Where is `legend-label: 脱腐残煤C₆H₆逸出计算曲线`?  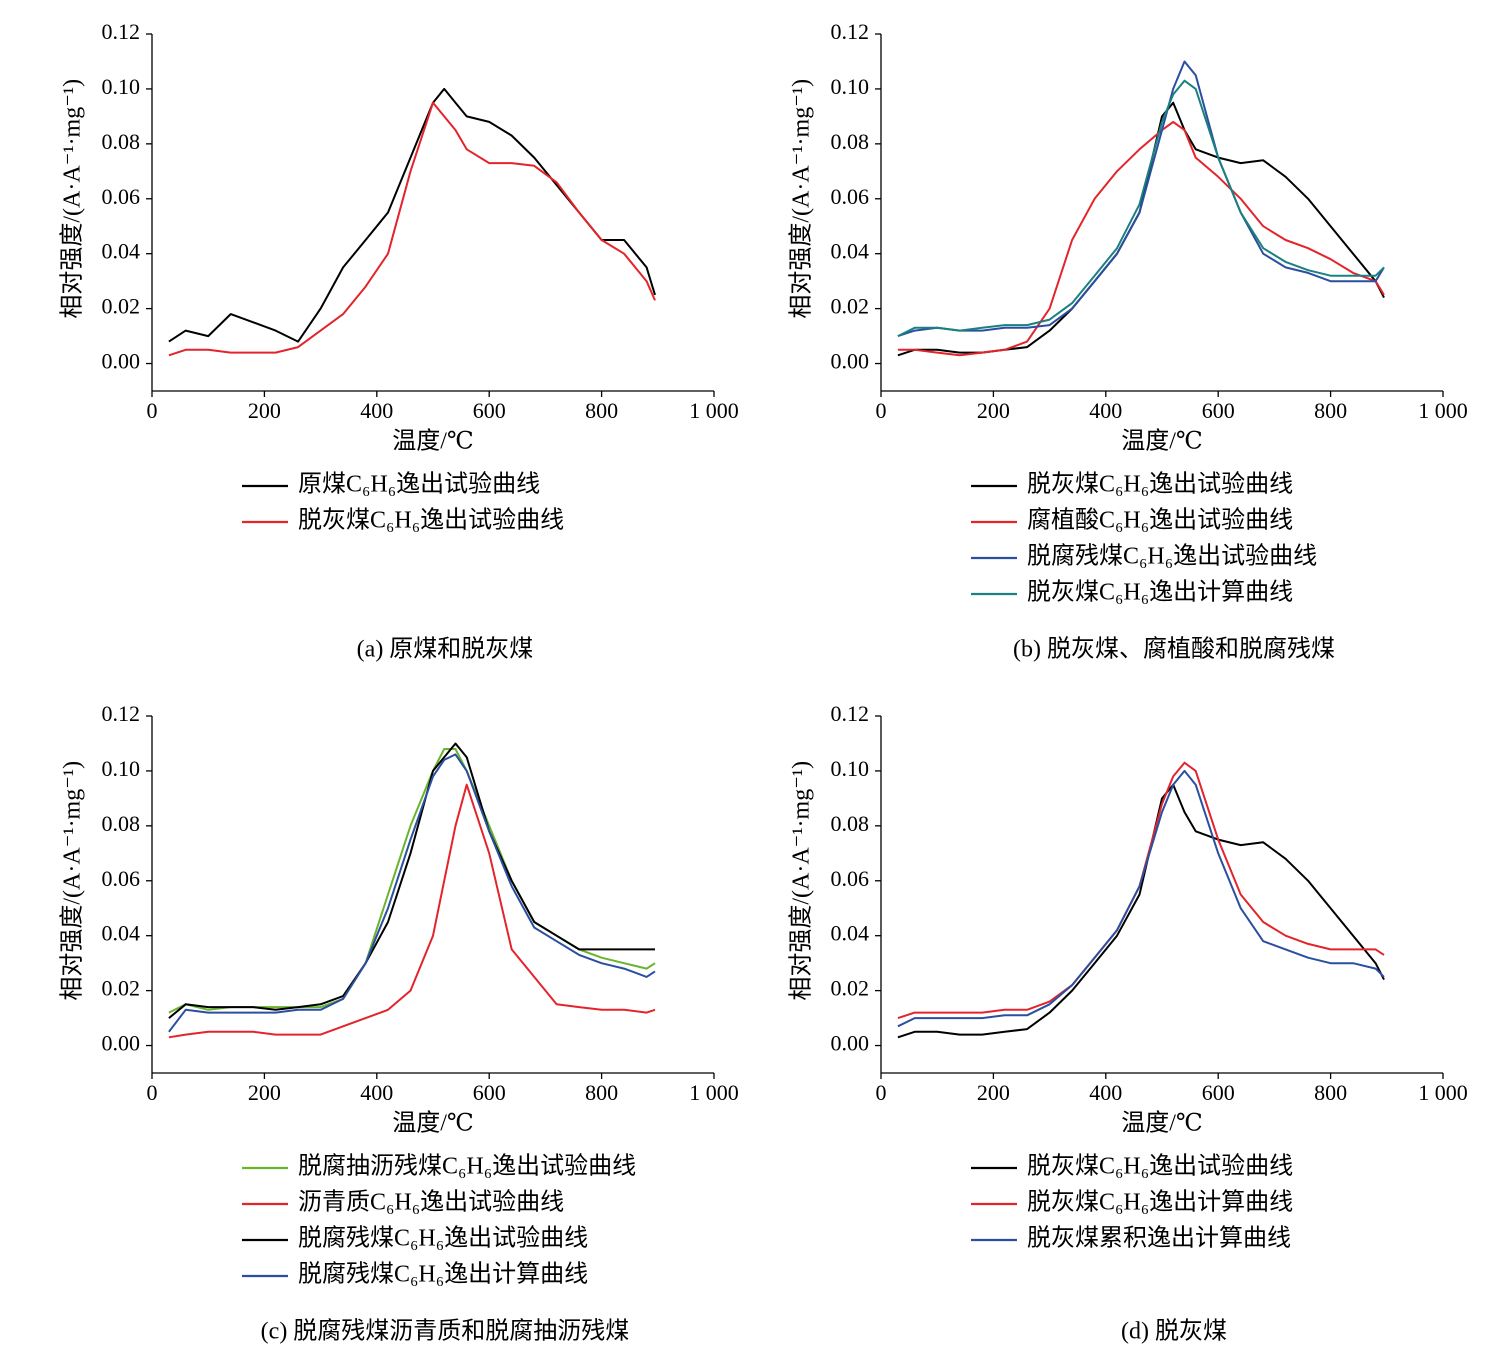 legend-label: 脱腐残煤C₆H₆逸出计算曲线 is located at coordinates (443, 1274).